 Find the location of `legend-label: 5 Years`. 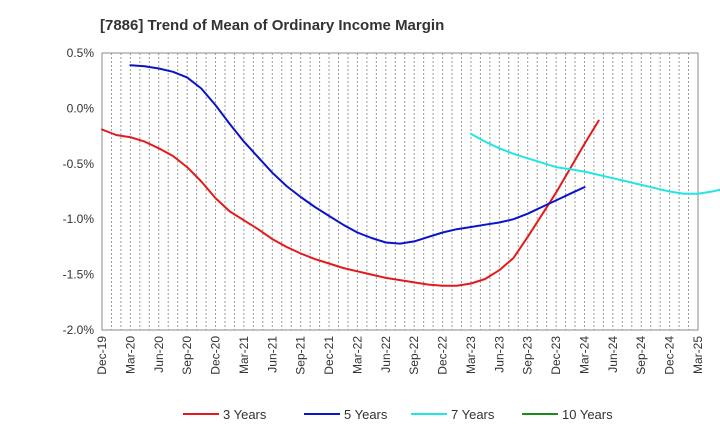

legend-label: 5 Years is located at coordinates (366, 414).